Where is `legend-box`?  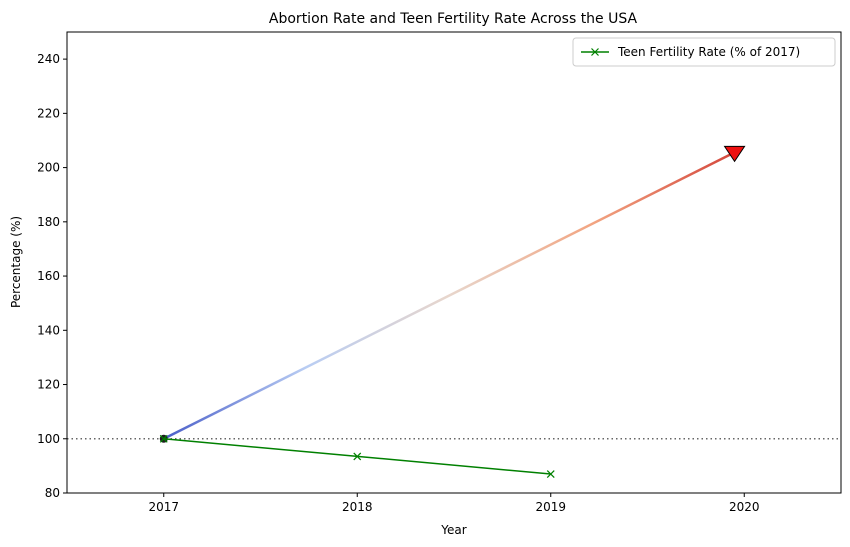 legend-box is located at coordinates (704, 52).